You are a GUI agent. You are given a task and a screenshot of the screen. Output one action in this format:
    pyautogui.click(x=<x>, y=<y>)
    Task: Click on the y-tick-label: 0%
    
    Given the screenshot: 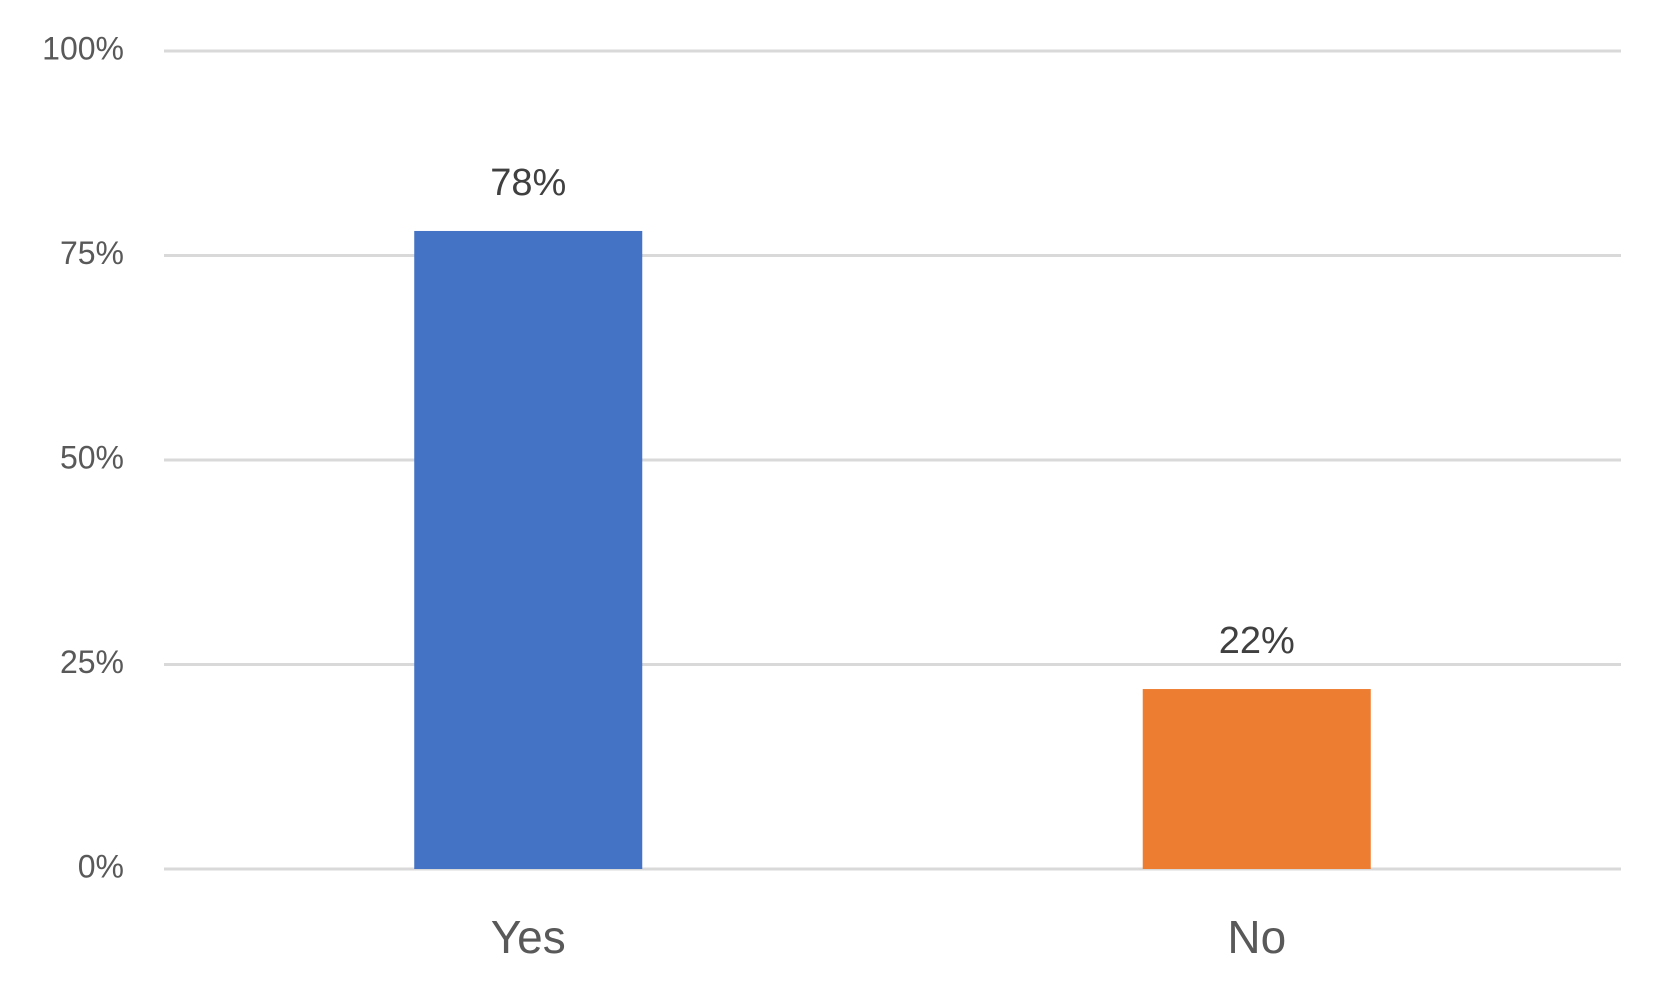 What is the action you would take?
    pyautogui.click(x=101, y=866)
    